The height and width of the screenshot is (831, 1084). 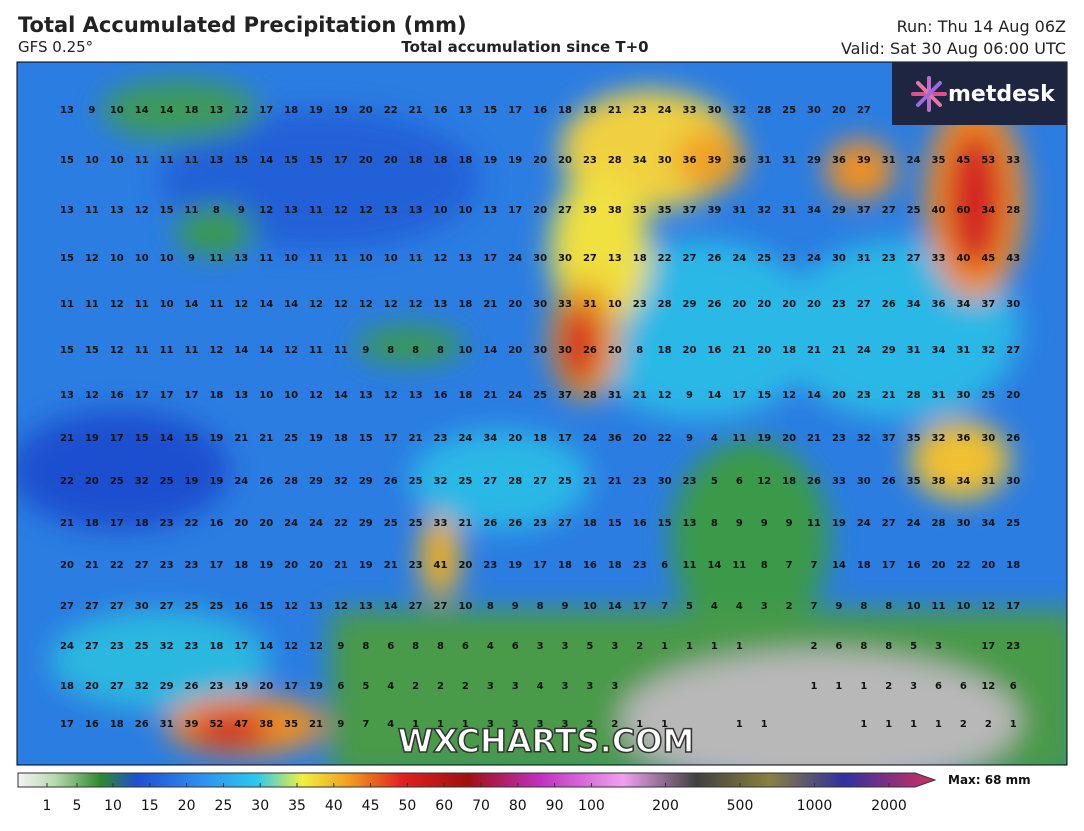 What do you see at coordinates (988, 481) in the screenshot?
I see `grid-value: 31` at bounding box center [988, 481].